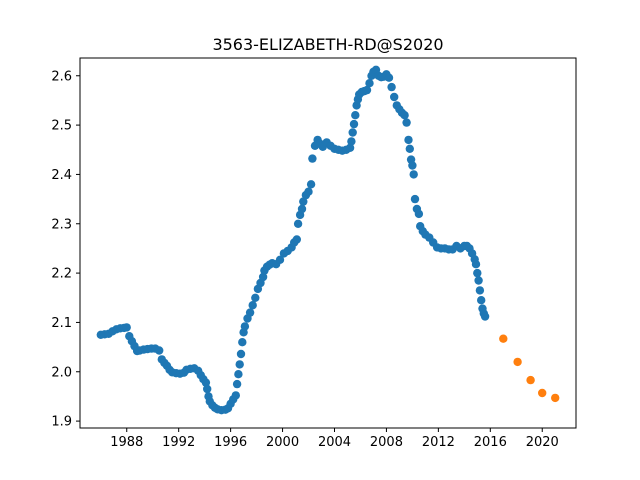  Describe the element at coordinates (438, 442) in the screenshot. I see `x-tick-label: 2012` at that location.